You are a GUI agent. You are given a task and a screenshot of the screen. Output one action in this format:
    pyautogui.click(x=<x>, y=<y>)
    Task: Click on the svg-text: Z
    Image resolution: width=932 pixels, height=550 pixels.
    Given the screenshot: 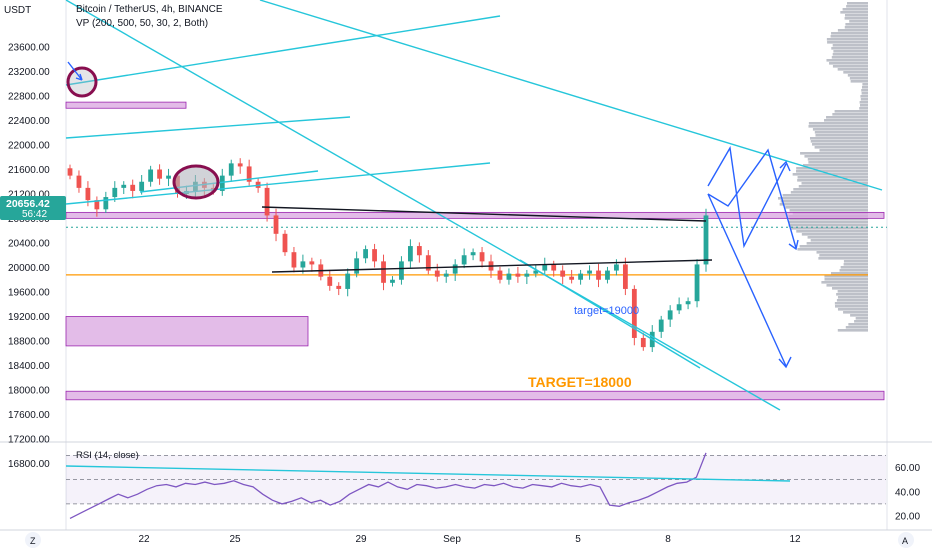 What is the action you would take?
    pyautogui.click(x=33, y=541)
    